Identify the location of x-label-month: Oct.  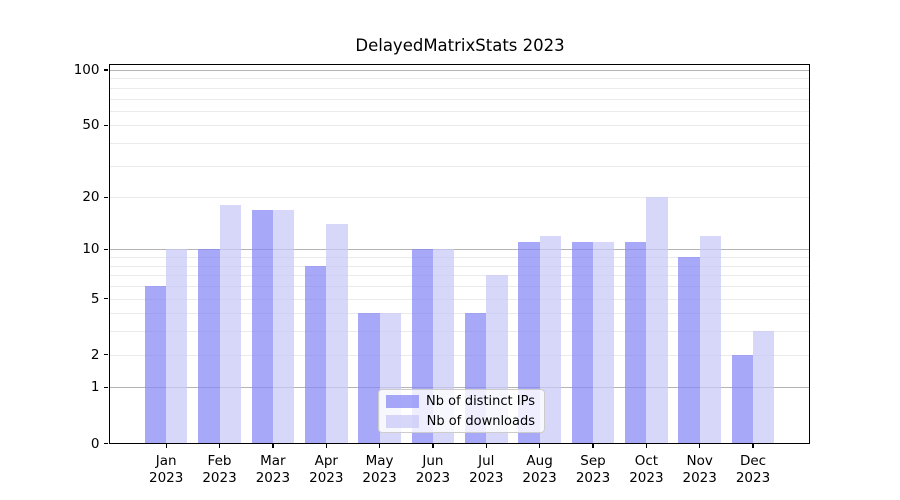
(646, 460).